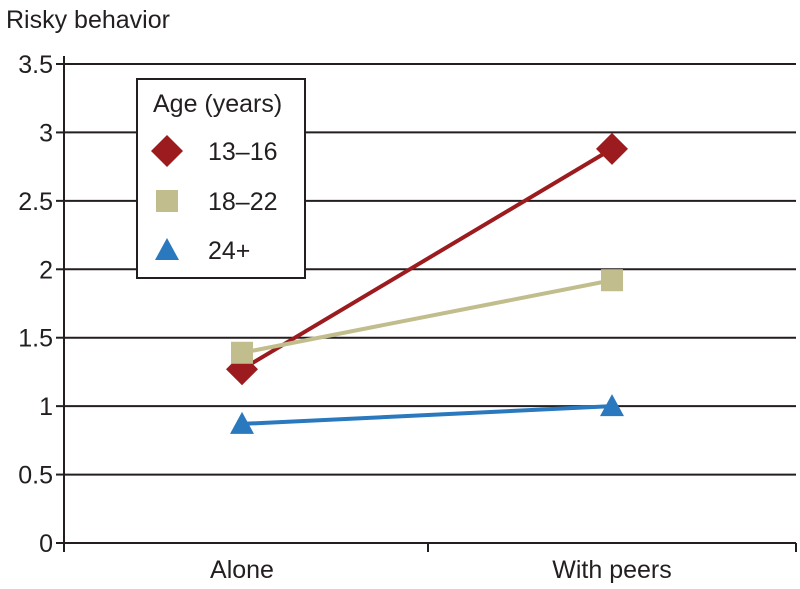  Describe the element at coordinates (441, 570) in the screenshot. I see `x-category-labels: Alone With peers` at that location.